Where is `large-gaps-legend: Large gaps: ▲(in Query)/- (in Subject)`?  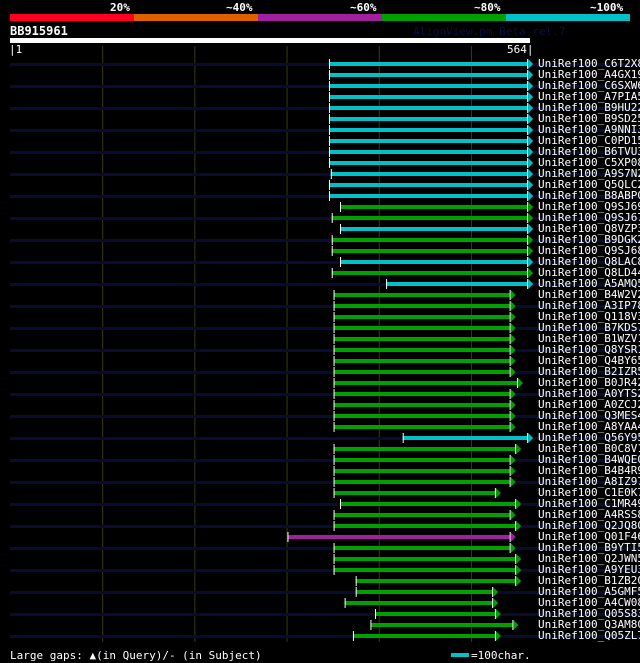 large-gaps-legend: Large gaps: ▲(in Query)/- (in Subject) is located at coordinates (136, 655).